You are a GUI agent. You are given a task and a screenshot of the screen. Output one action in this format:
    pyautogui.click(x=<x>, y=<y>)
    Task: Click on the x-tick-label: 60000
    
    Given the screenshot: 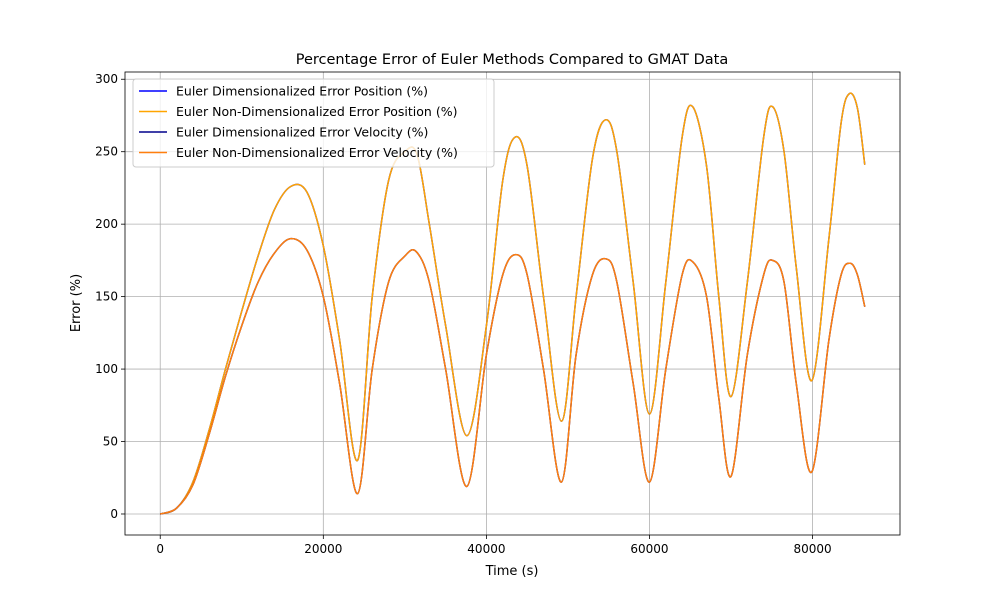 What is the action you would take?
    pyautogui.click(x=649, y=549)
    